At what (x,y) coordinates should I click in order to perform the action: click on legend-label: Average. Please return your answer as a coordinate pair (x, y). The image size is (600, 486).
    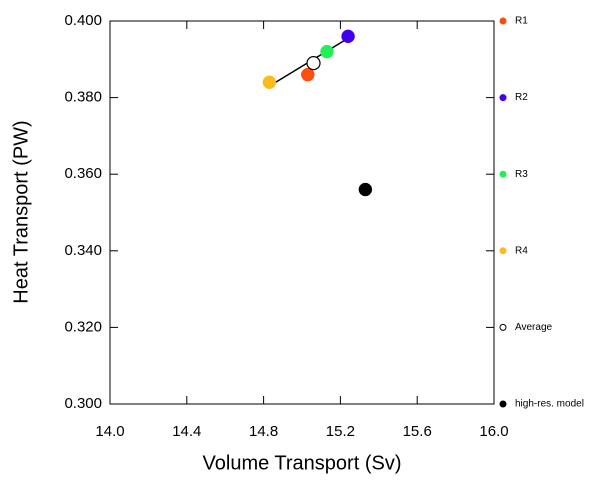
    Looking at the image, I should click on (534, 327).